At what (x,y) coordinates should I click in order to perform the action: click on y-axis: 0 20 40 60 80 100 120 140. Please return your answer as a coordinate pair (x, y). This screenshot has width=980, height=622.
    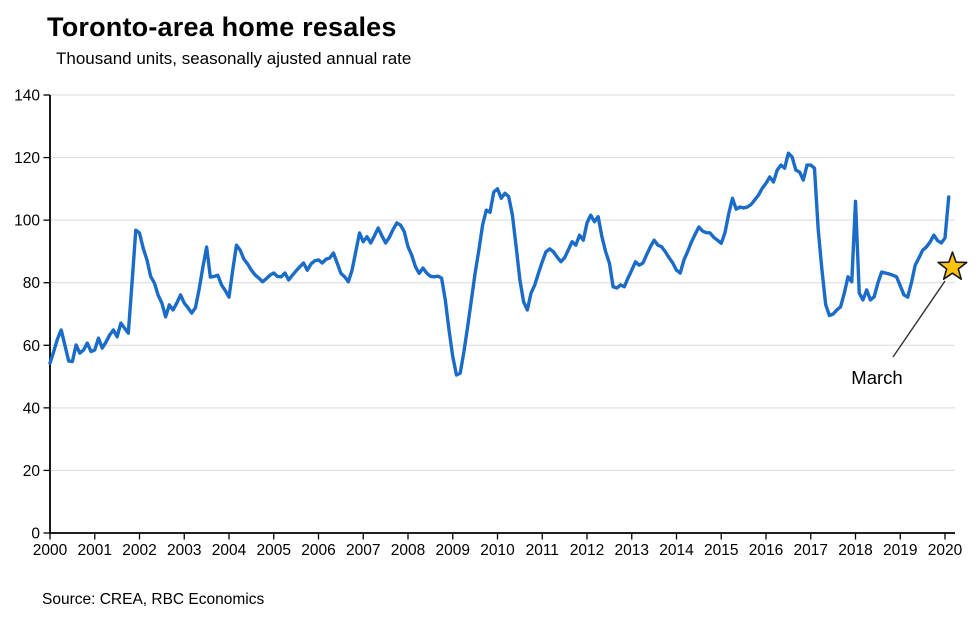
    Looking at the image, I should click on (32, 315).